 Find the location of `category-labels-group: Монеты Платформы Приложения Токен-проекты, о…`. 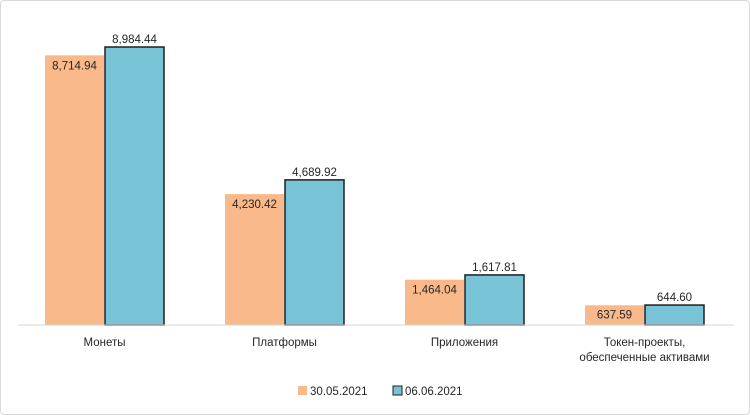

category-labels-group: Монеты Платформы Приложения Токен-проекты, о… is located at coordinates (396, 350).